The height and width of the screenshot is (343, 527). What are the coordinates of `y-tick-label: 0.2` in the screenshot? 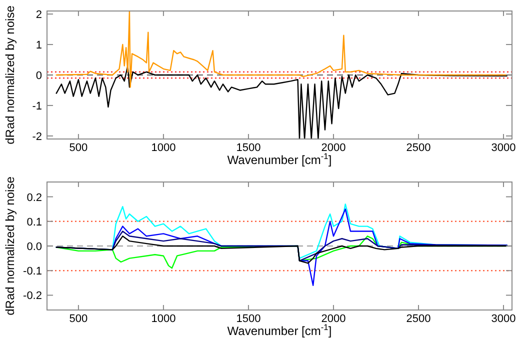 It's located at (34, 198).